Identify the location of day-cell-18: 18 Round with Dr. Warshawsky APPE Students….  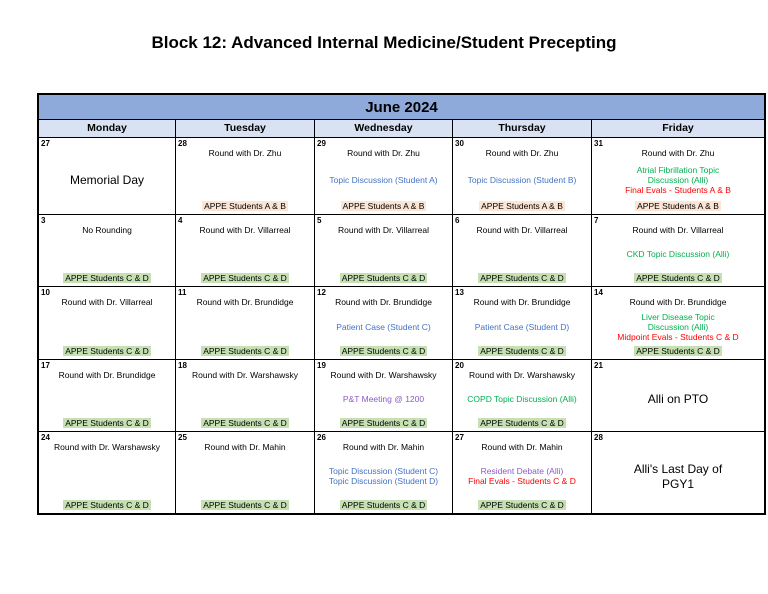
(245, 396).